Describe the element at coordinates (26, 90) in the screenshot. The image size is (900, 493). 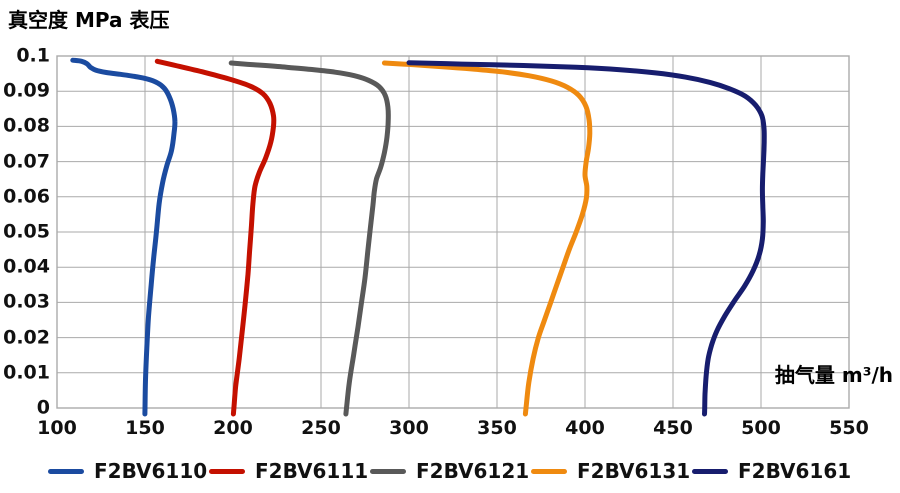
I see `y-tick-label: 0.09` at that location.